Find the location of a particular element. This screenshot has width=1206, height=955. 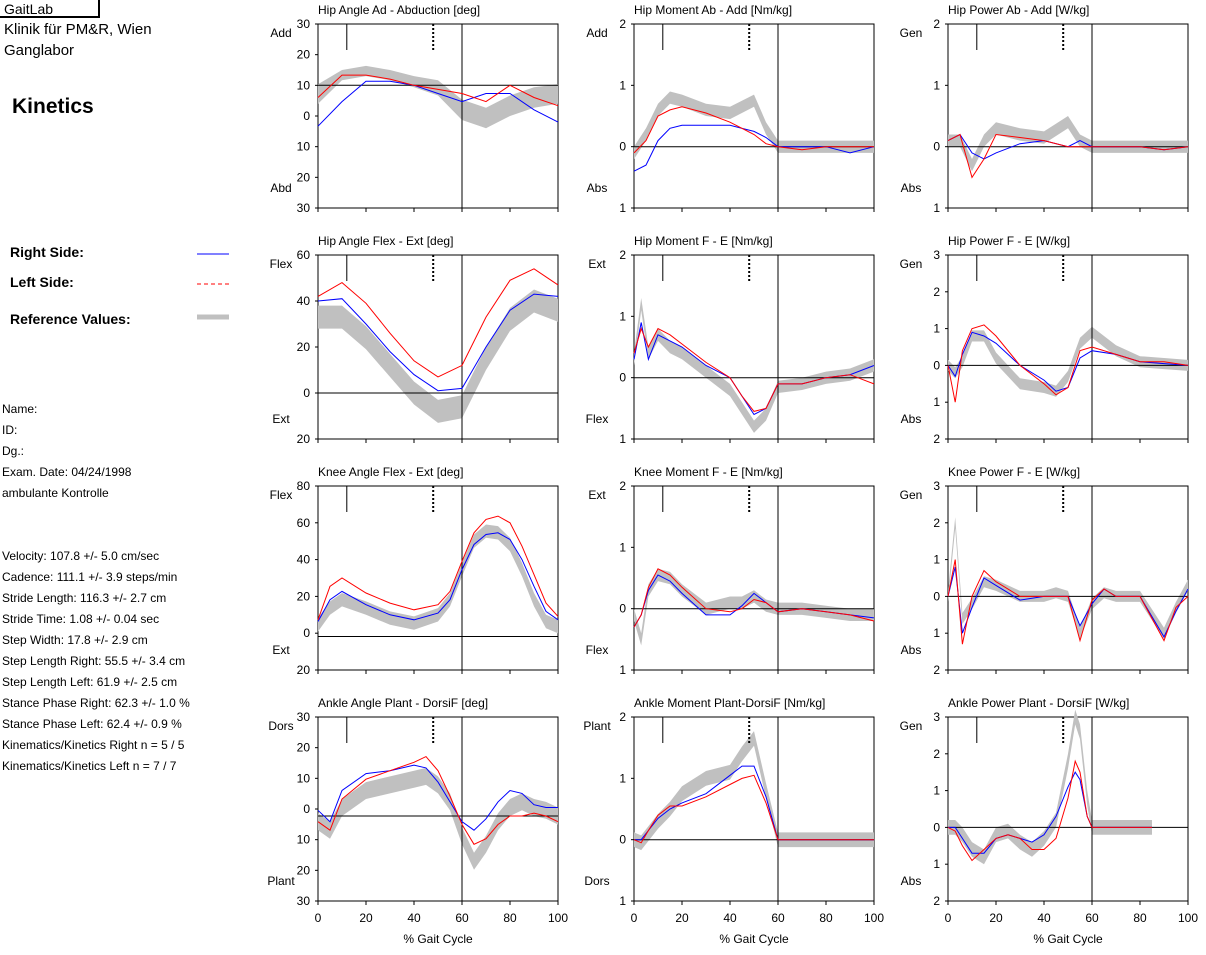

y-tick-label: 40 is located at coordinates (304, 301).